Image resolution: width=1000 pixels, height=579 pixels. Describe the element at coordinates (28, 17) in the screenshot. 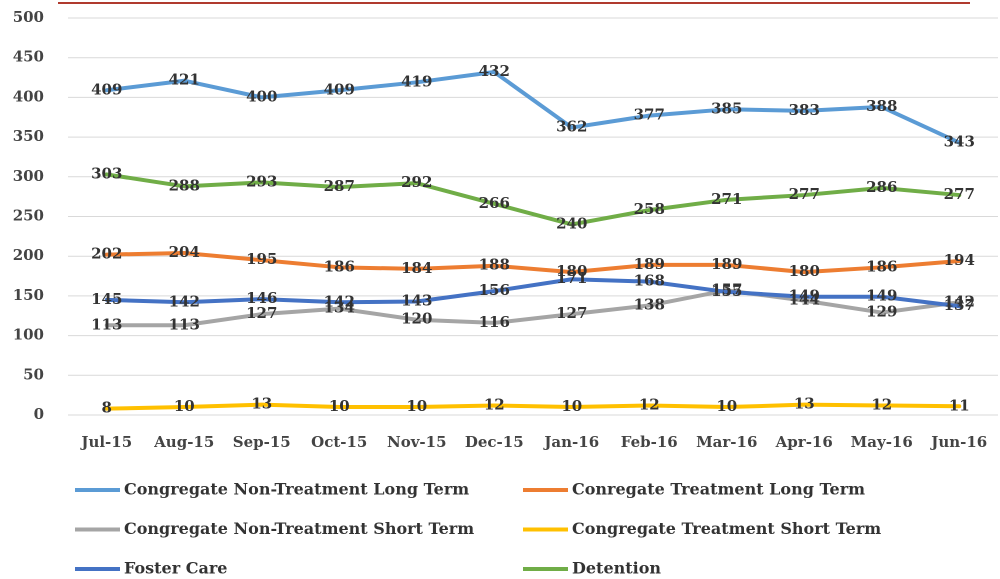

I see `y-tick-label: 500` at that location.